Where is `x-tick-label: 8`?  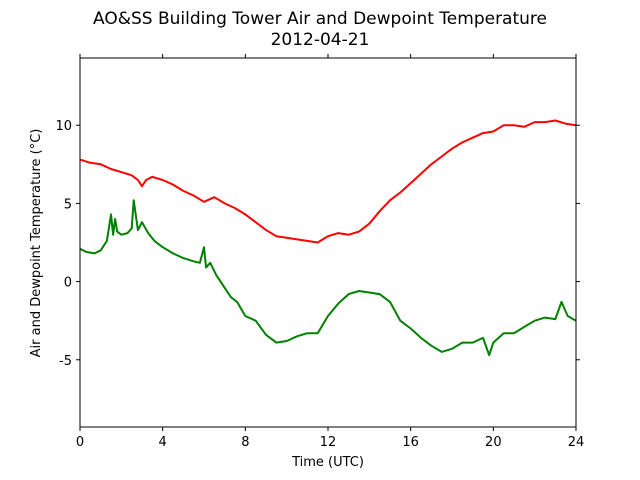
x-tick-label: 8 is located at coordinates (245, 442).